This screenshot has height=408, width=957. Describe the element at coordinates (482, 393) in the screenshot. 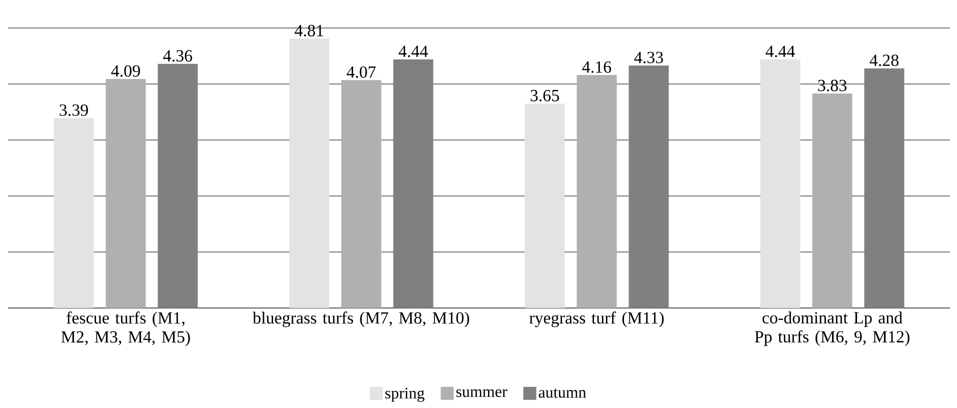

I see `legend-label: summer` at that location.